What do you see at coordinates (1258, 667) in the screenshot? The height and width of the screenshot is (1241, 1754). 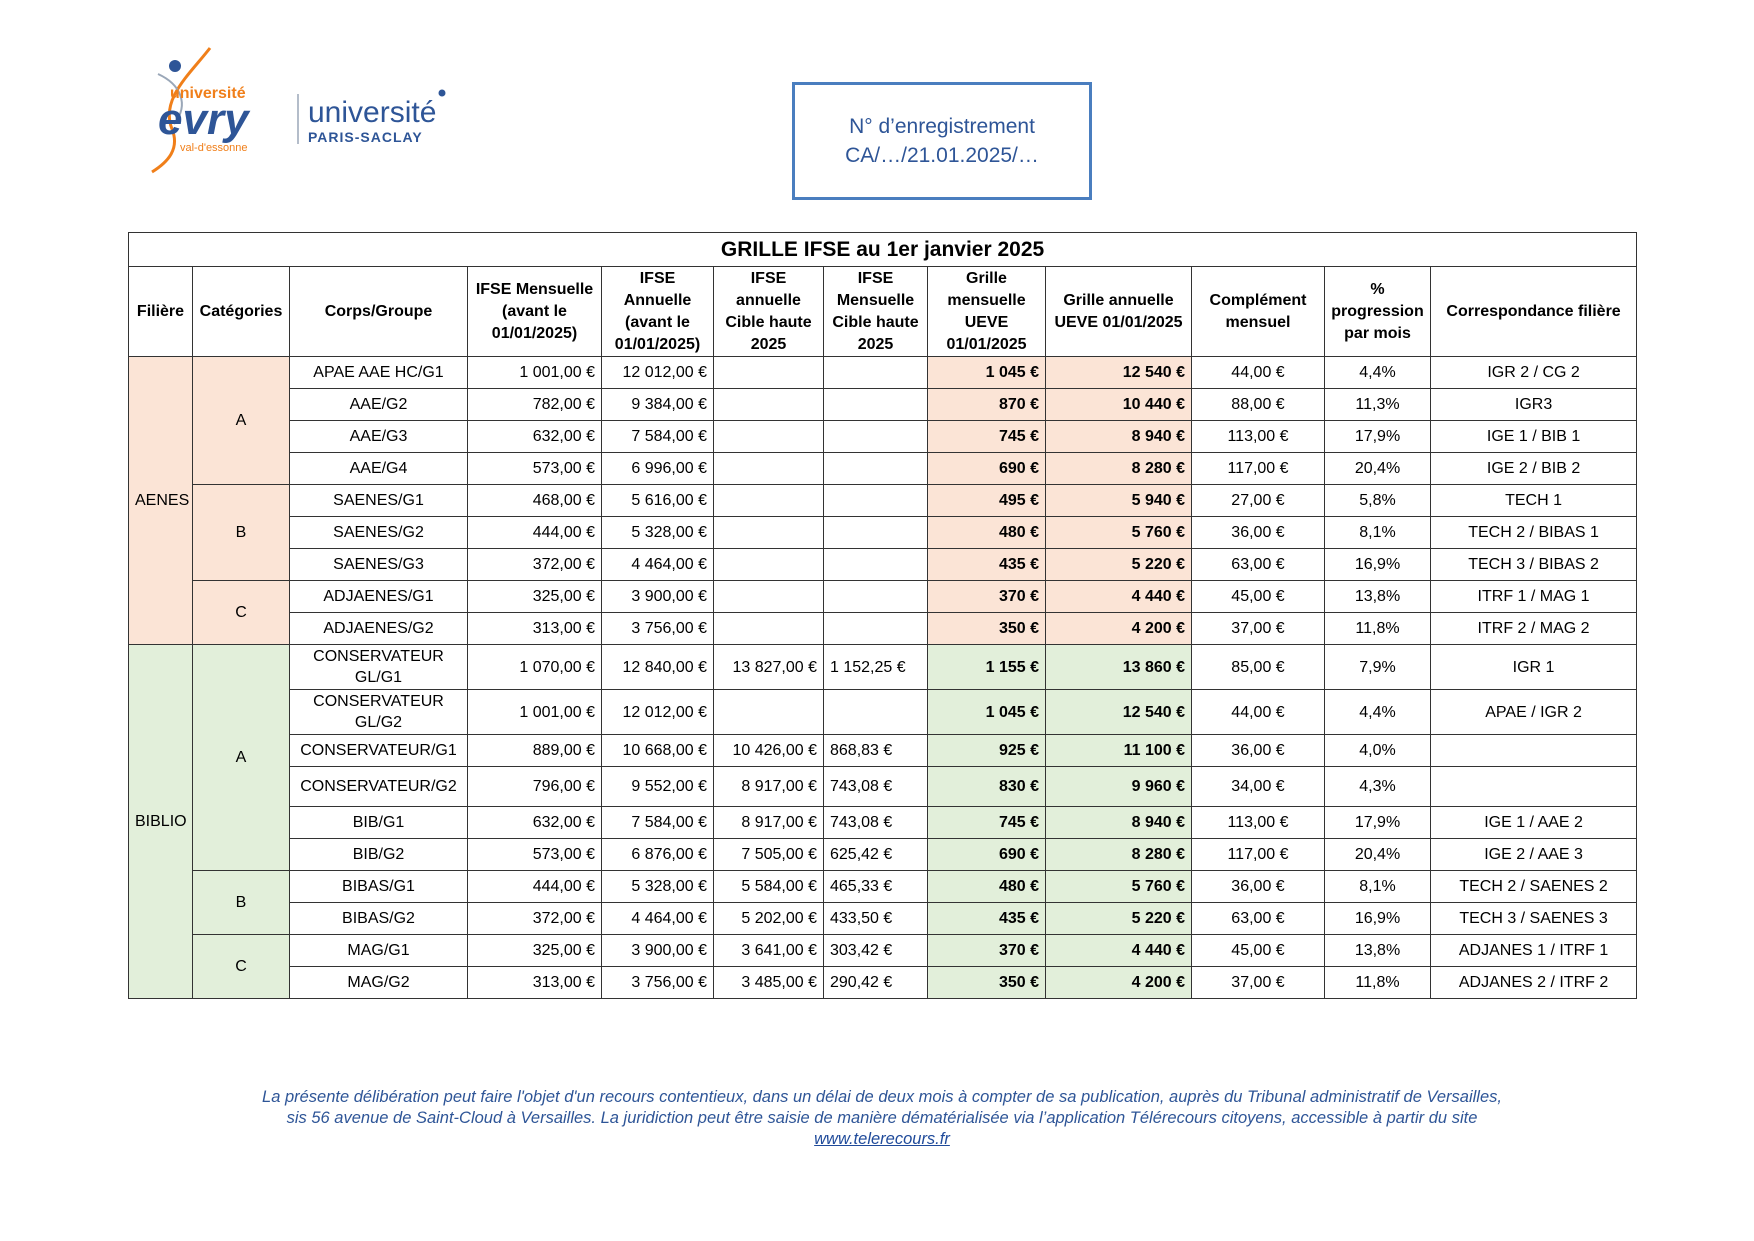 I see `complement-cell: 85,00 €` at bounding box center [1258, 667].